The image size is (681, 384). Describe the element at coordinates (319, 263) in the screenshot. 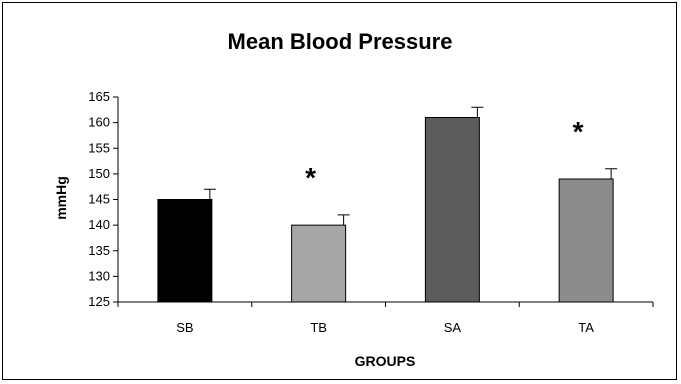

I see `bar-tb` at that location.